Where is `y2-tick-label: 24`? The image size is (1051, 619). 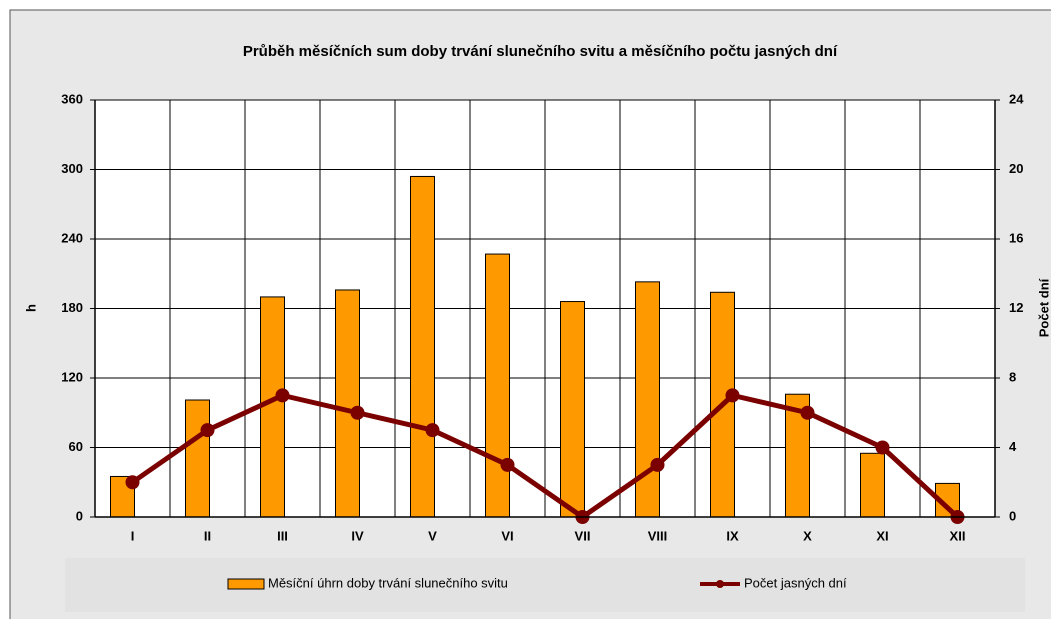
y2-tick-label: 24 is located at coordinates (1016, 98).